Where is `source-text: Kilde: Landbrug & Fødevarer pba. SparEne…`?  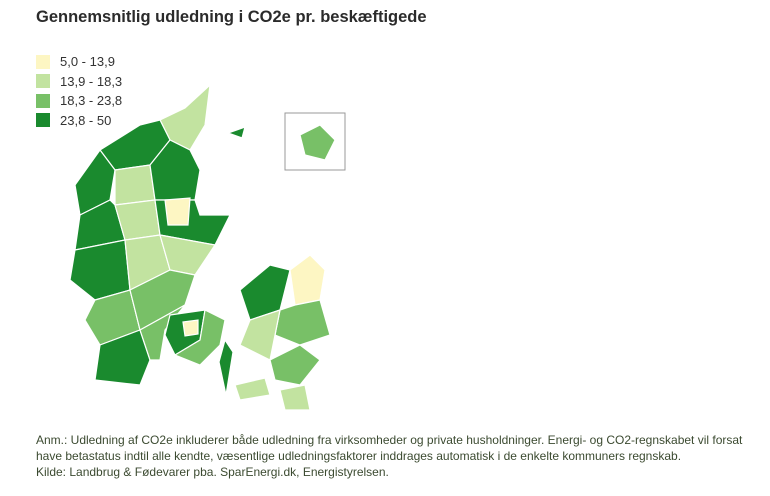 source-text: Kilde: Landbrug & Fødevarer pba. SparEne… is located at coordinates (212, 472).